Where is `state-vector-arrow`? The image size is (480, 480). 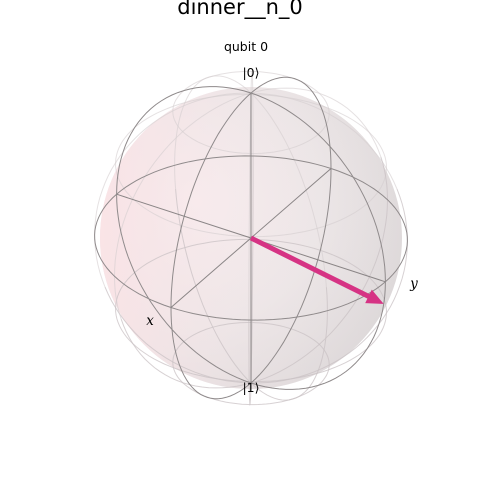 state-vector-arrow is located at coordinates (316, 269).